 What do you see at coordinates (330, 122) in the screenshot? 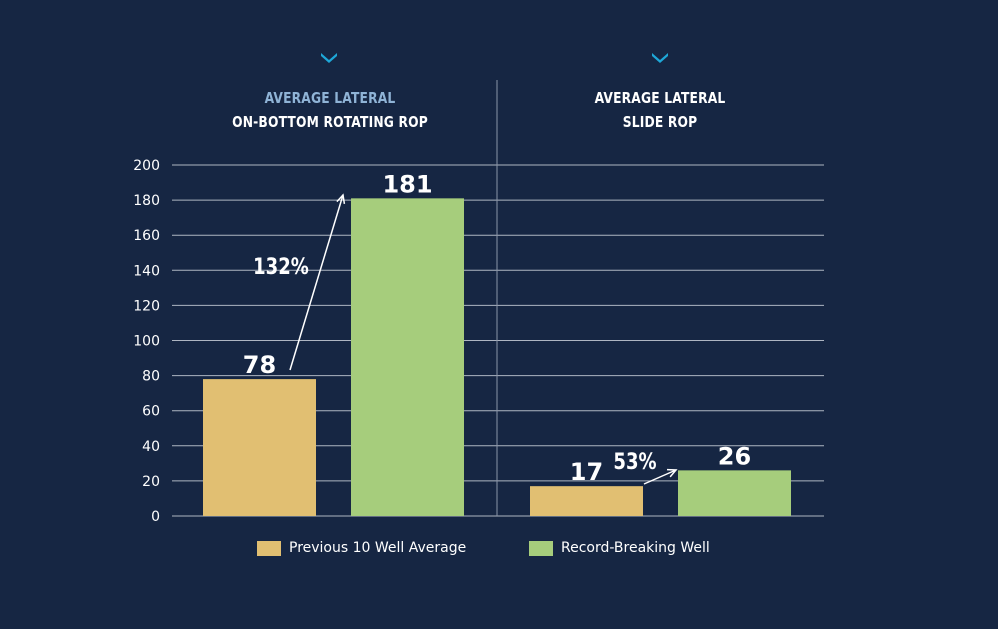
I see `panel-title-line2: ON-BOTTOM ROTATING ROP` at bounding box center [330, 122].